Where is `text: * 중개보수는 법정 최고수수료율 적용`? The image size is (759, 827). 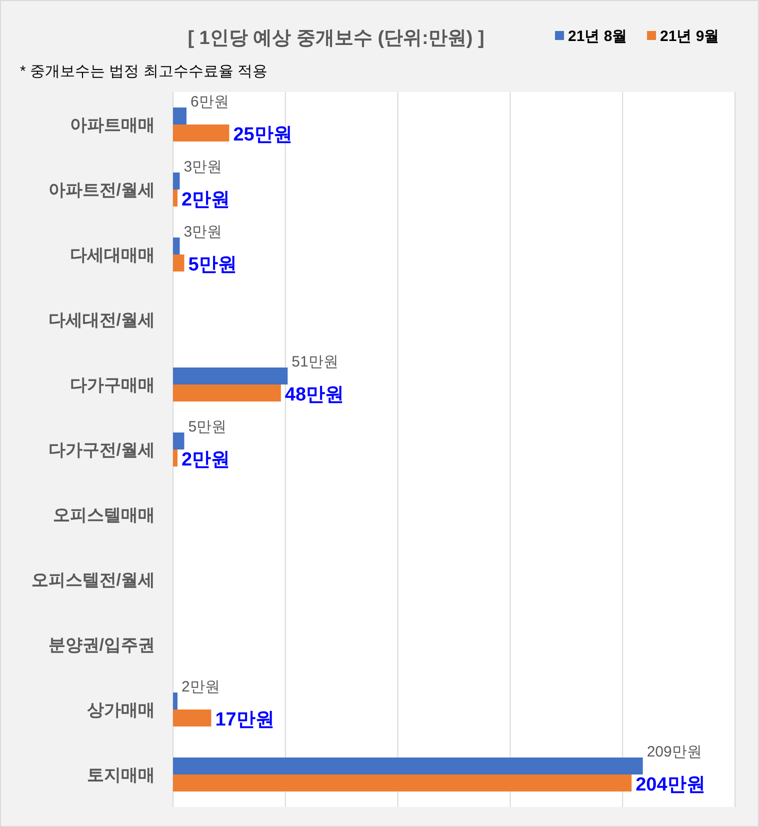 text: * 중개보수는 법정 최고수수료율 적용 is located at coordinates (144, 71).